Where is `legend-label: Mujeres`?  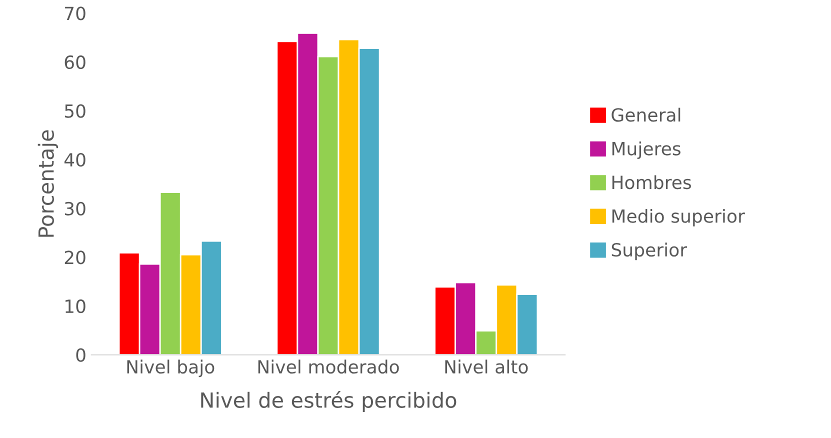
legend-label: Mujeres is located at coordinates (646, 150).